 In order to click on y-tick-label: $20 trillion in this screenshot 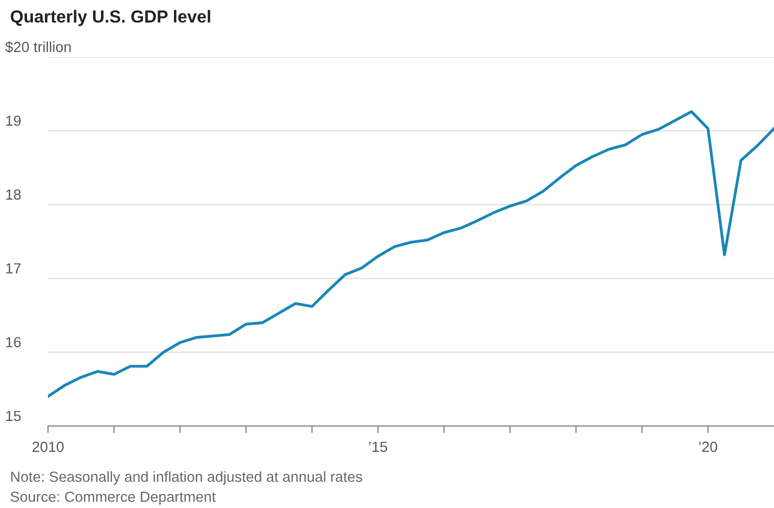, I will do `click(38, 47)`.